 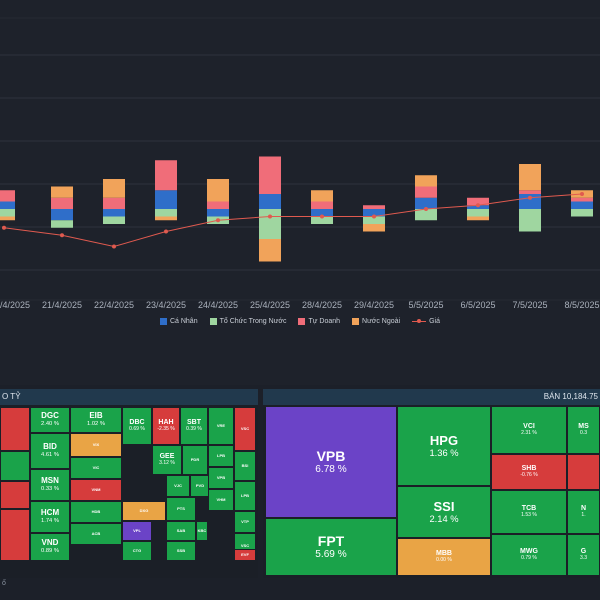 I want to click on x-tick-label: 5/5/2025, so click(x=425, y=305).